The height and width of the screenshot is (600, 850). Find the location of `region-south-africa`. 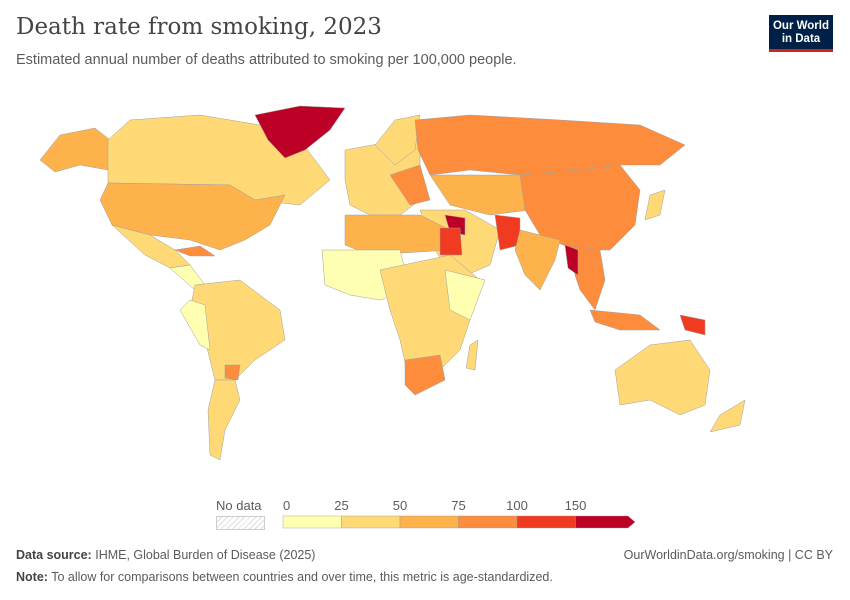

region-south-africa is located at coordinates (425, 375).